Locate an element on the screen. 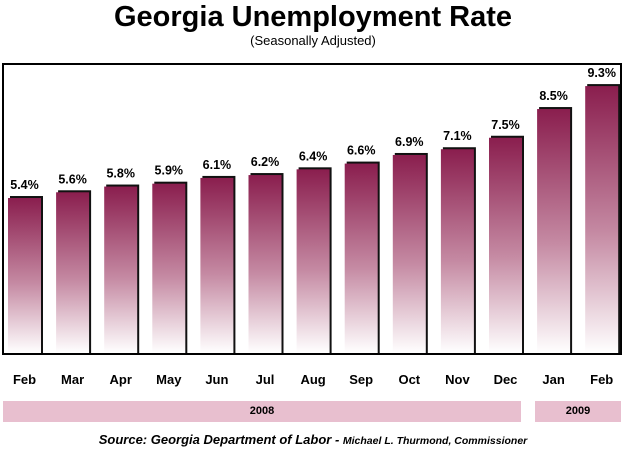 Image resolution: width=626 pixels, height=451 pixels. year-band-2008: 2008 is located at coordinates (262, 411).